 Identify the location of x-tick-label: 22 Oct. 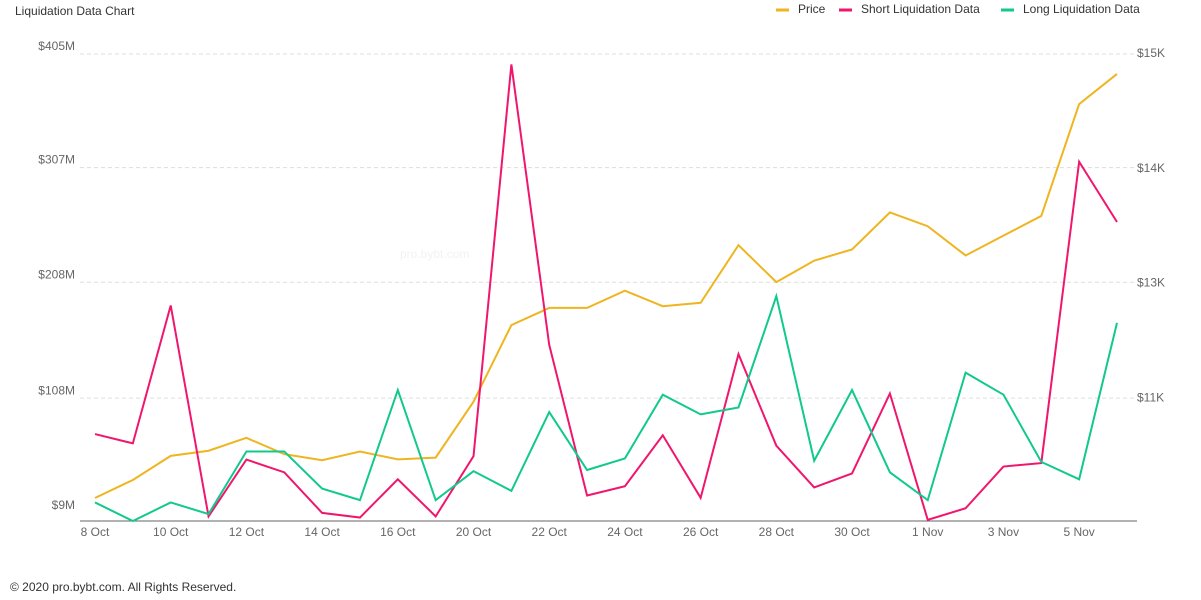
(550, 532).